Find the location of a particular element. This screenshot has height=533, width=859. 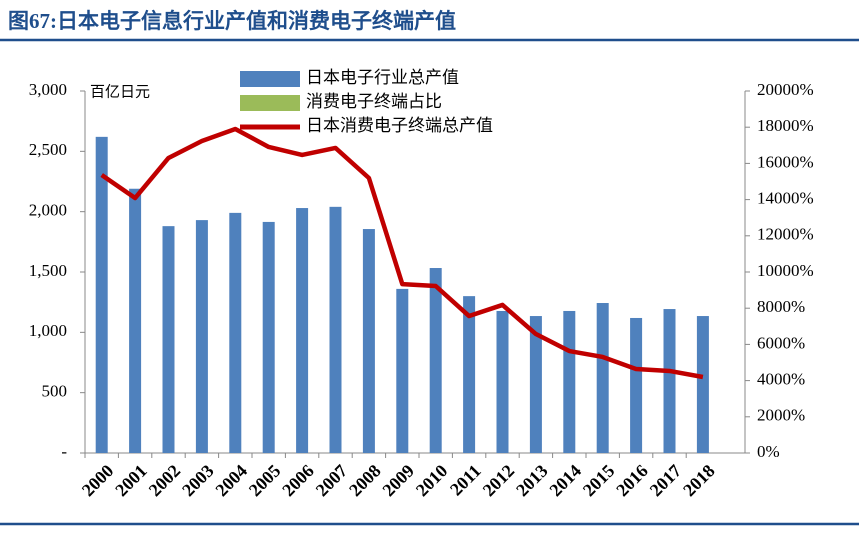

legend-label: 消费电子终端占比 is located at coordinates (374, 101).